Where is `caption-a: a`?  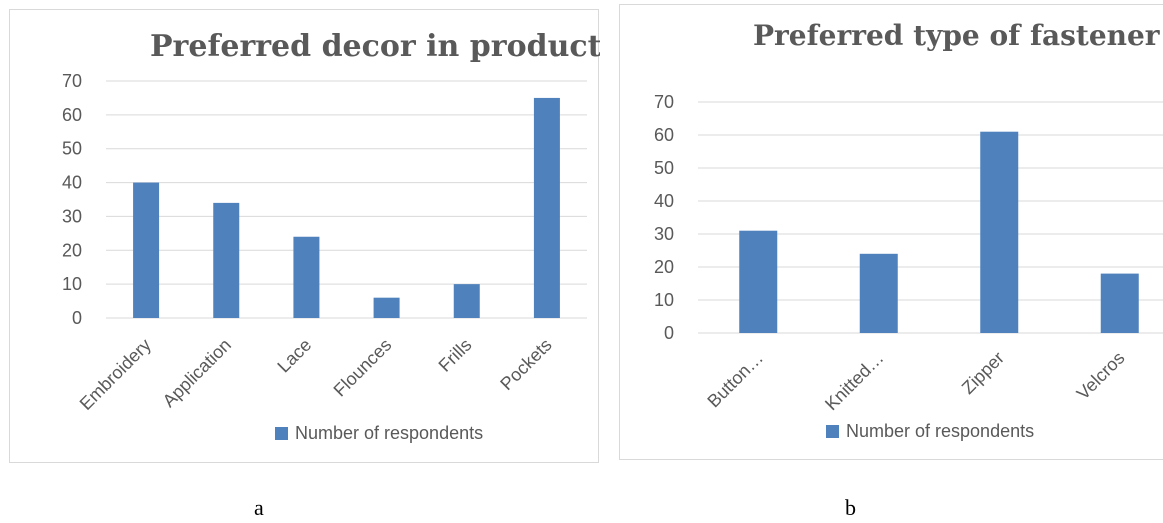 caption-a: a is located at coordinates (259, 507).